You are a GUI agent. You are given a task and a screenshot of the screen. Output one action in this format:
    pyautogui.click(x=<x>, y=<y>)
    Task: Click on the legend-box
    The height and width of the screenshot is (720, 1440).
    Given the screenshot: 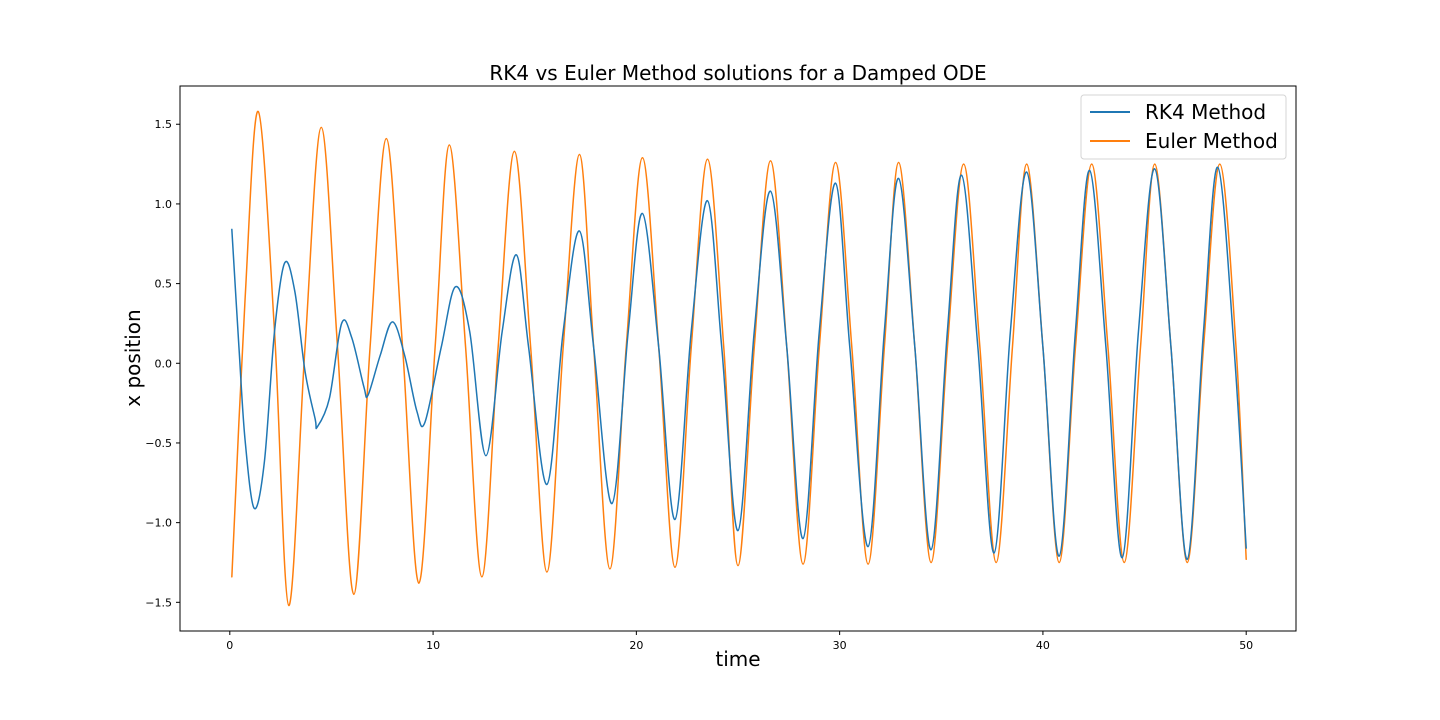 What is the action you would take?
    pyautogui.click(x=1183, y=127)
    